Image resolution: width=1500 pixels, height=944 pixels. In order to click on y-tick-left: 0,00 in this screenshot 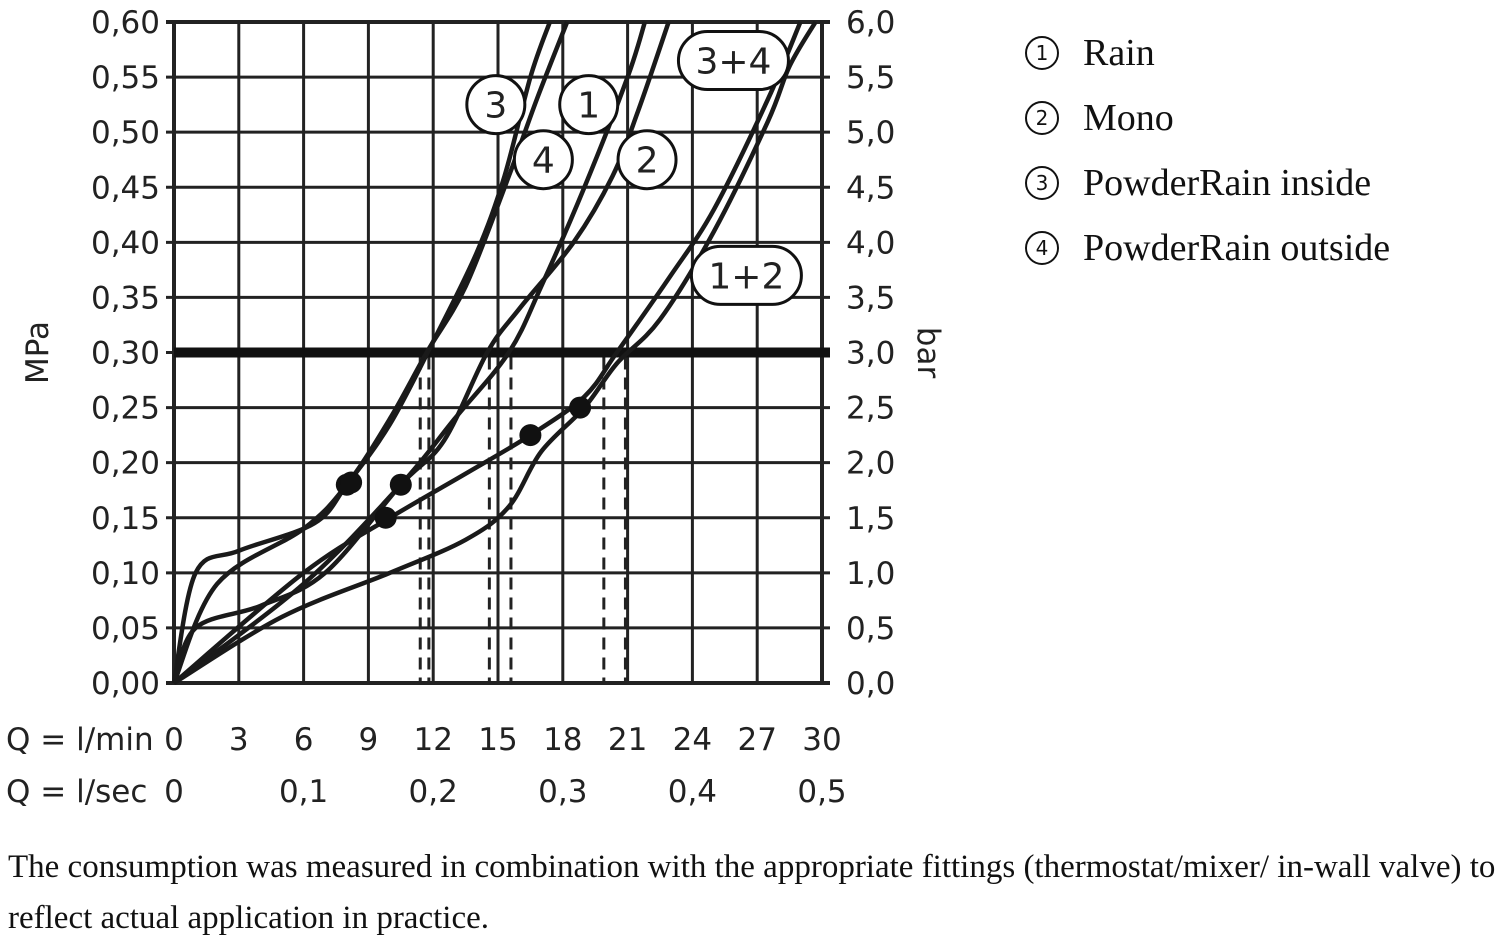, I will do `click(125, 684)`.